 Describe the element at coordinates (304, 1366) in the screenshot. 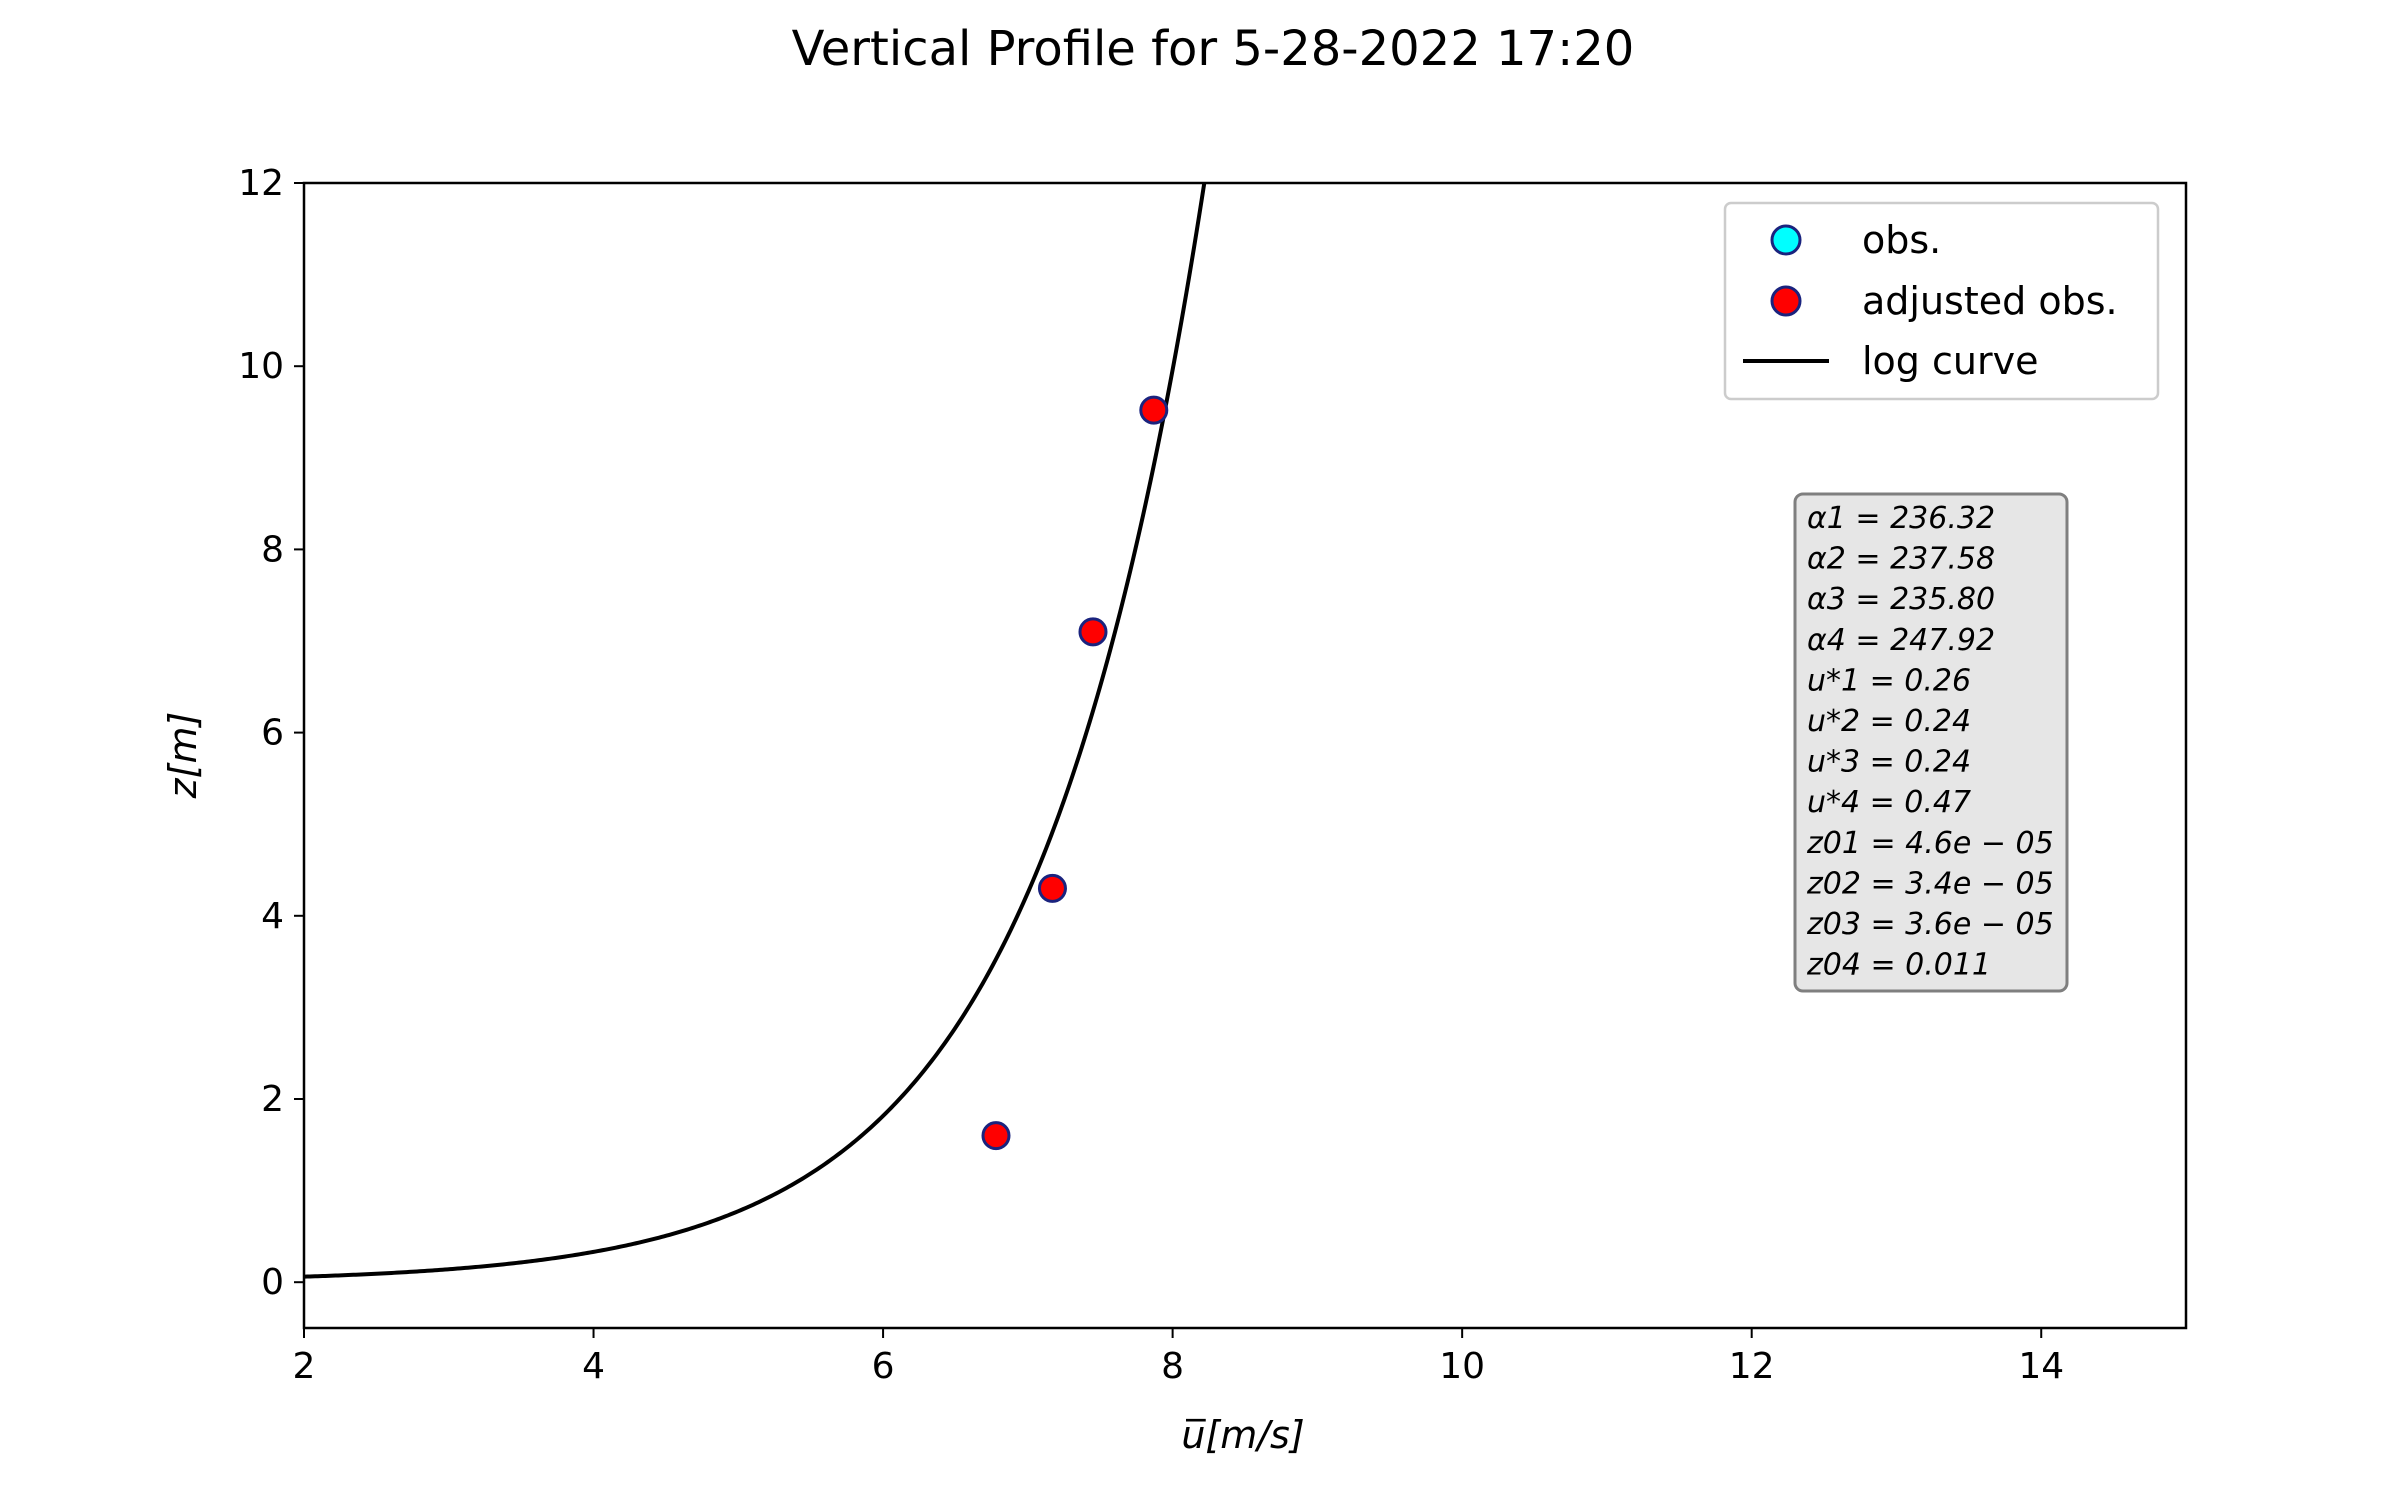

I see `x-tick-label: 2` at that location.